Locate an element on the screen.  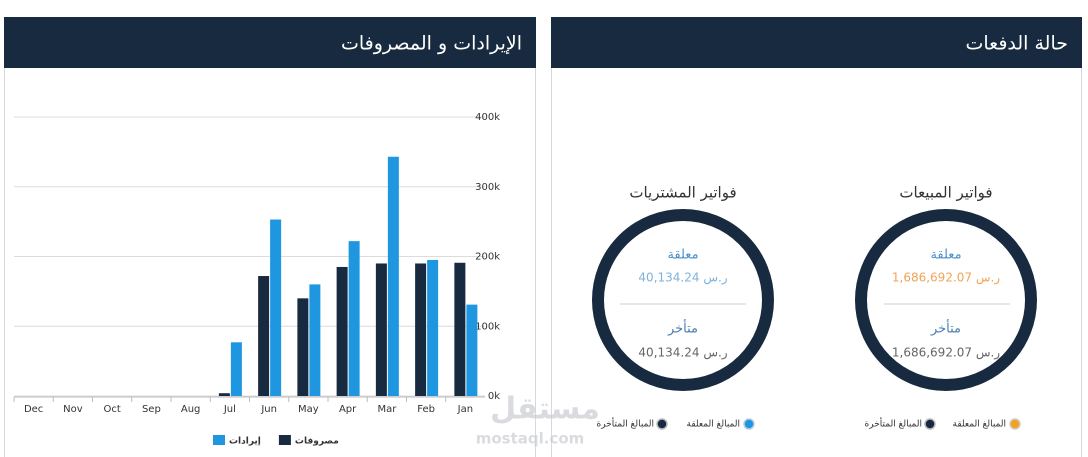
watermark-url: mostaql.com is located at coordinates (530, 439).